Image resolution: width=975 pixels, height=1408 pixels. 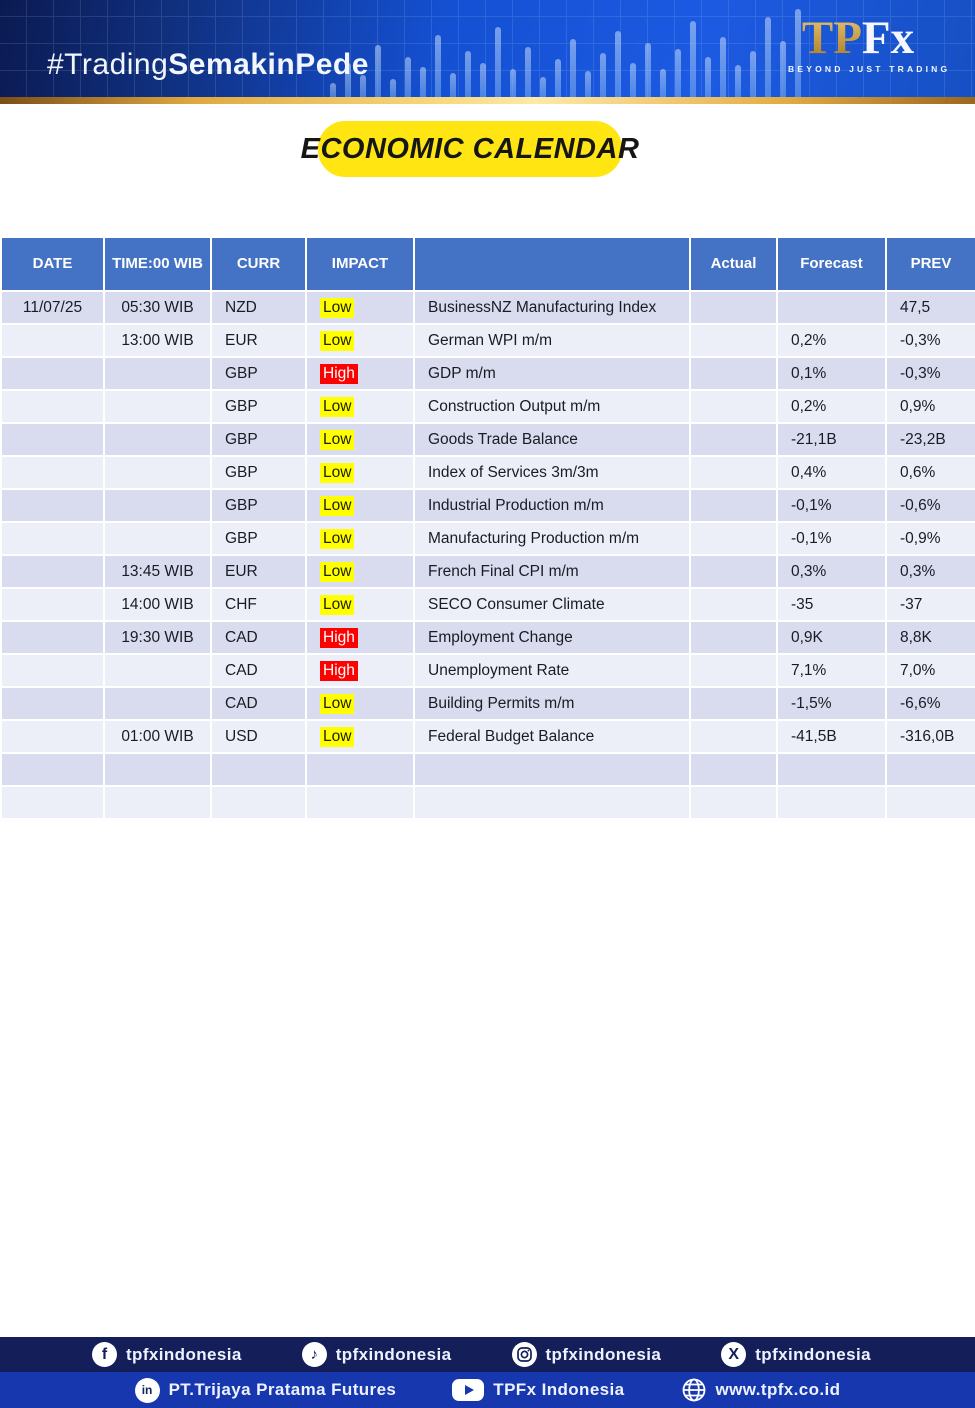 I want to click on cell-curr: GBP, so click(x=258, y=472).